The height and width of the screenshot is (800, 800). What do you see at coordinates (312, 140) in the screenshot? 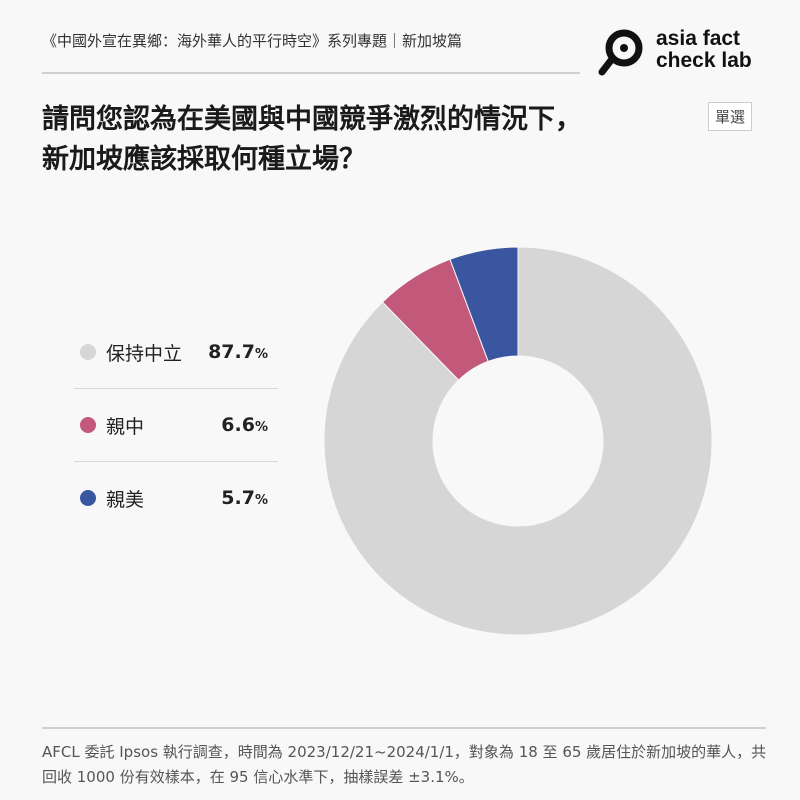
I see `question-title: 請問您認為在美國與中國競爭激烈的情況下， 新加坡應該採取何種立場？` at bounding box center [312, 140].